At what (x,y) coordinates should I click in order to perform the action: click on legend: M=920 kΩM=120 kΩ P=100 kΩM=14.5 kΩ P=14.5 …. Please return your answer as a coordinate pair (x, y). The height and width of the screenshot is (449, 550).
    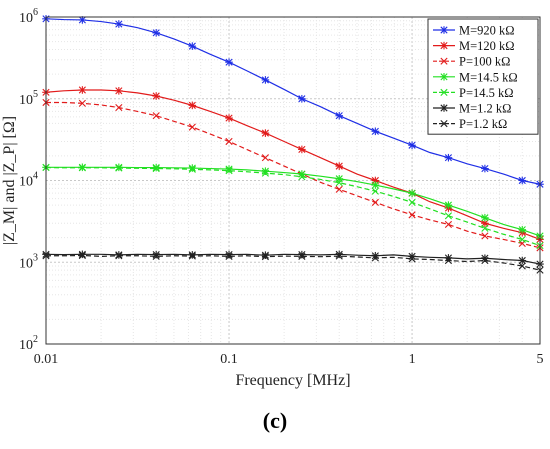
    Looking at the image, I should click on (483, 76).